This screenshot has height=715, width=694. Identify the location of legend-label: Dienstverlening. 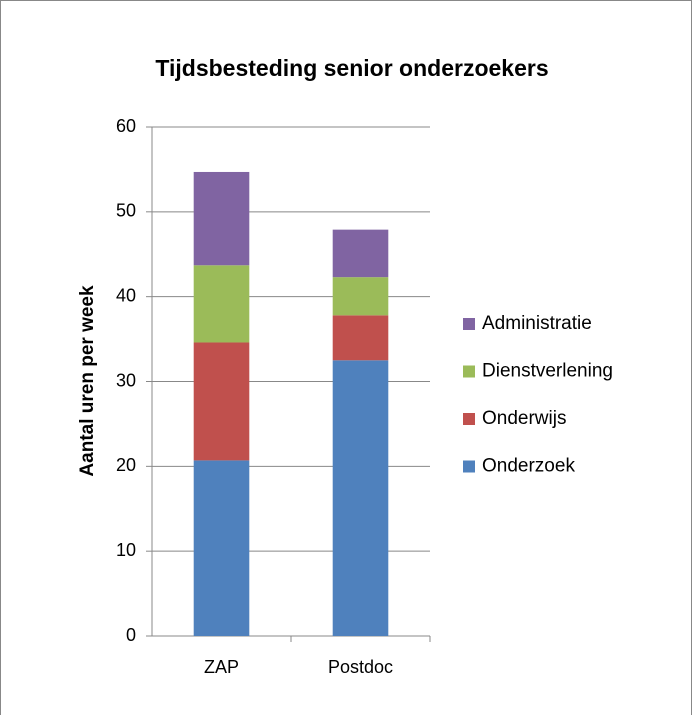
(547, 371).